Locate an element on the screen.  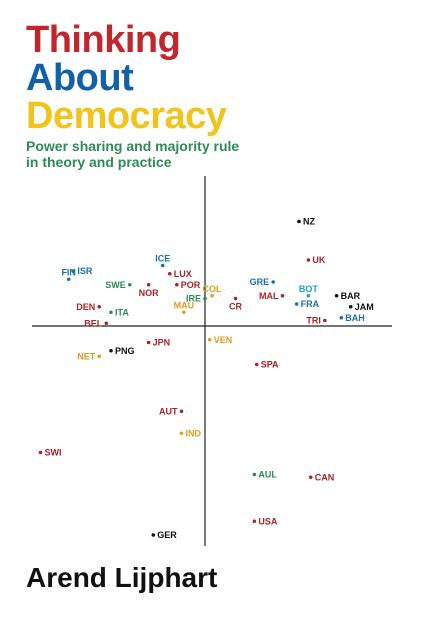
point-label: IND is located at coordinates (194, 433).